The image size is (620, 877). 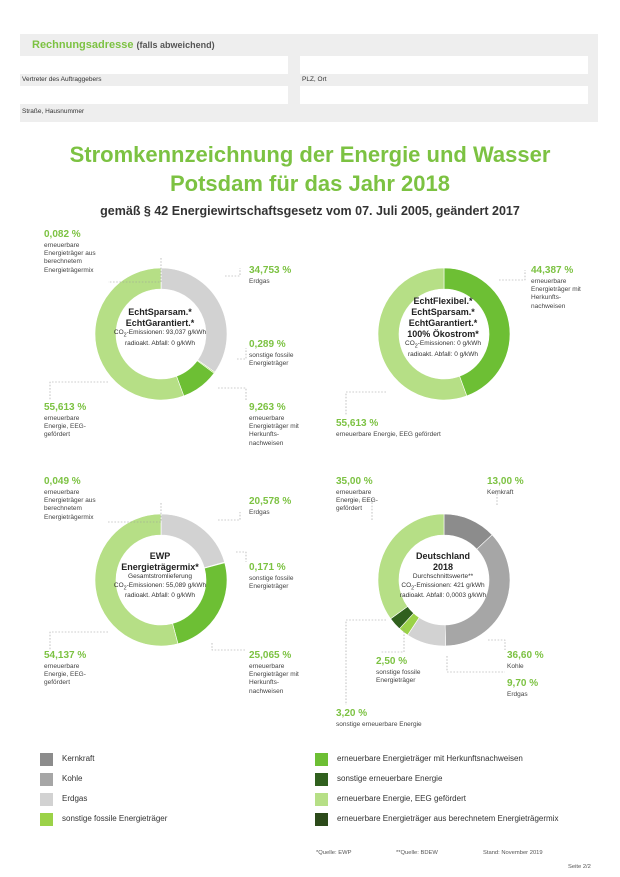 What do you see at coordinates (65, 675) in the screenshot?
I see `c3-eeg-desc: erneuerbare Energie, EEG-gefördert` at bounding box center [65, 675].